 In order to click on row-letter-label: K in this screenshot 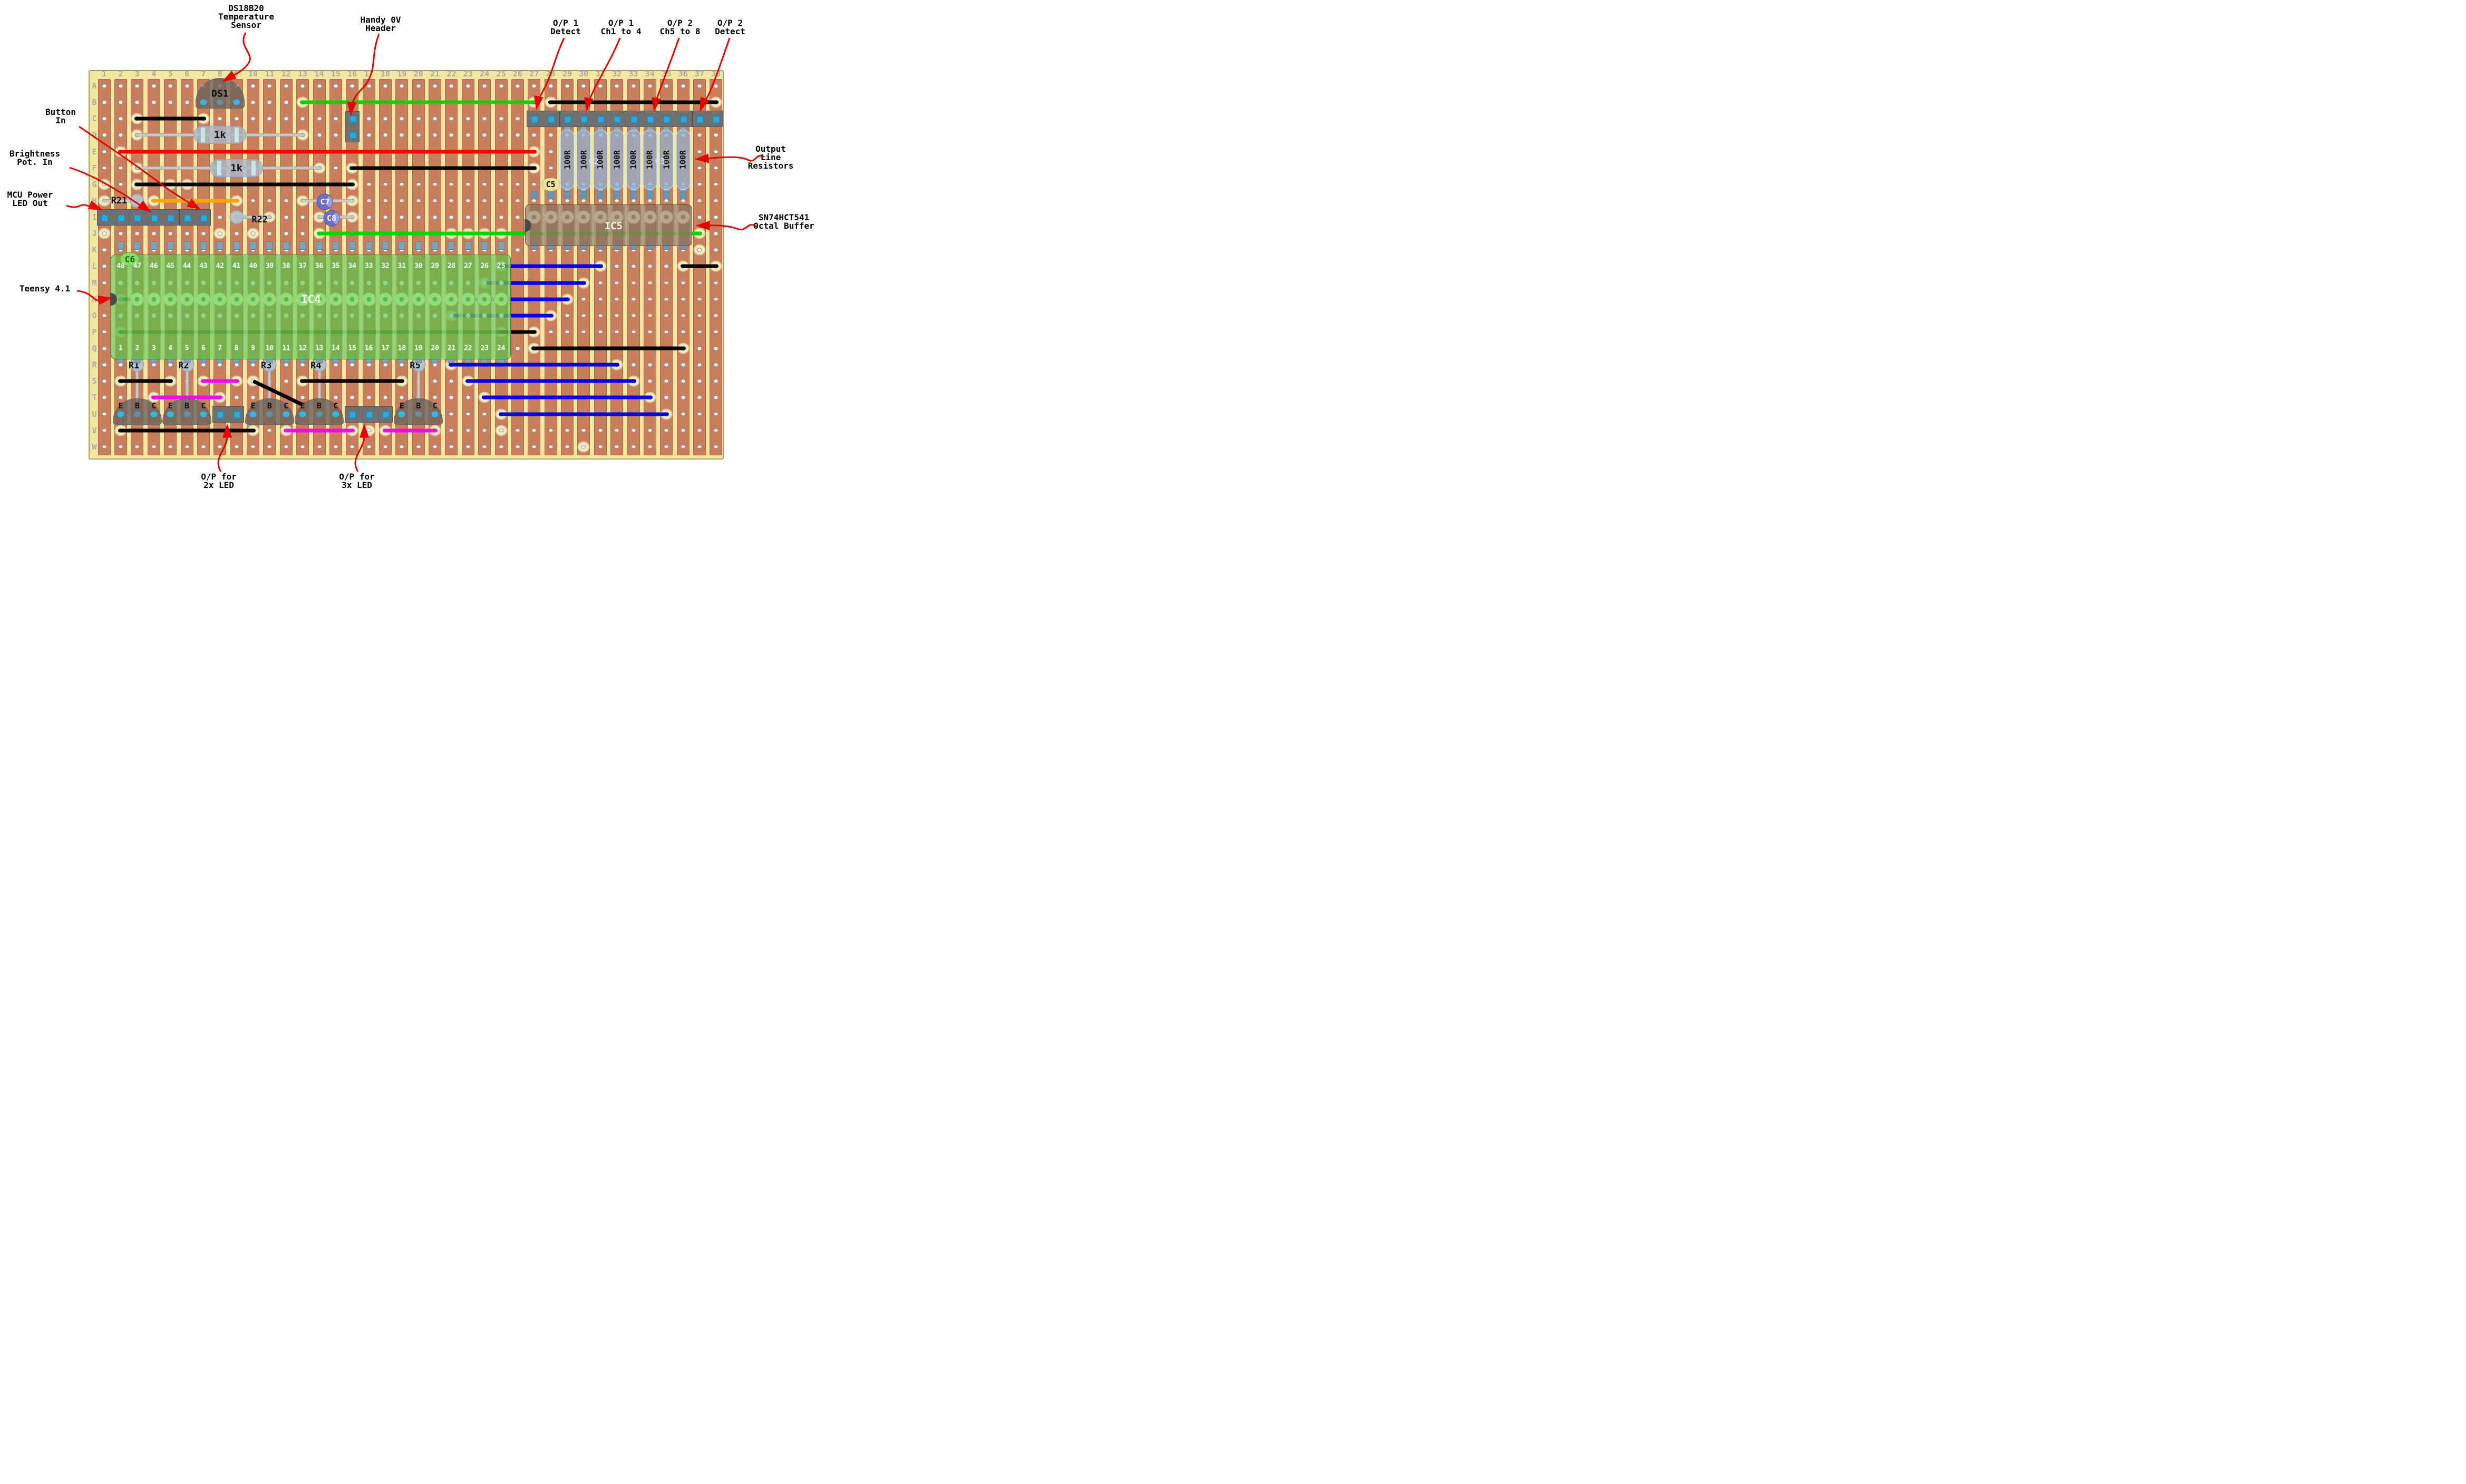, I will do `click(94, 250)`.